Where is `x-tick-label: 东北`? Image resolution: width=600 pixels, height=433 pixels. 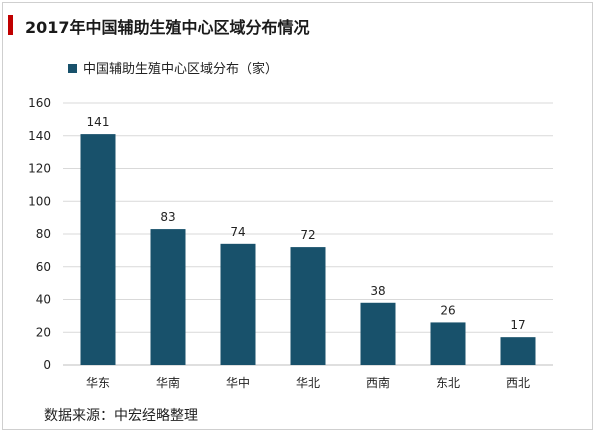 x-tick-label: 东北 is located at coordinates (448, 383).